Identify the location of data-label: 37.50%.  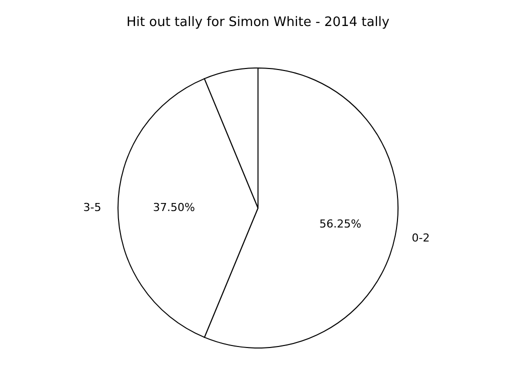
(174, 207).